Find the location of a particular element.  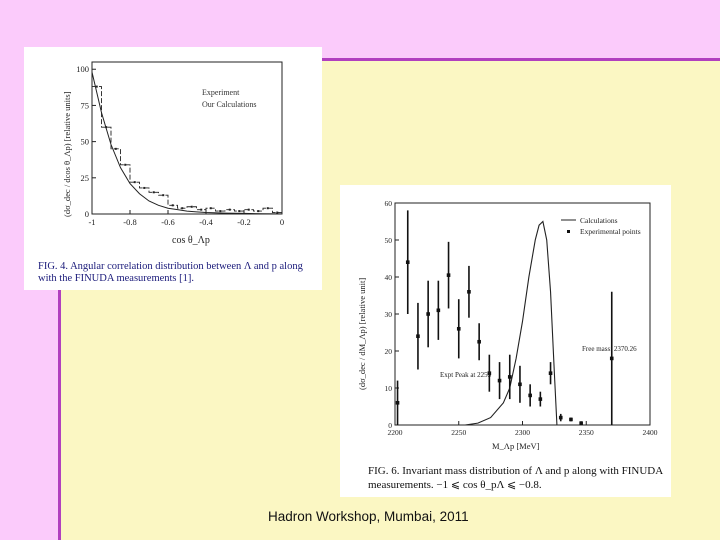

figure-4-x-axis-label: cos θ_Λp is located at coordinates (191, 240).